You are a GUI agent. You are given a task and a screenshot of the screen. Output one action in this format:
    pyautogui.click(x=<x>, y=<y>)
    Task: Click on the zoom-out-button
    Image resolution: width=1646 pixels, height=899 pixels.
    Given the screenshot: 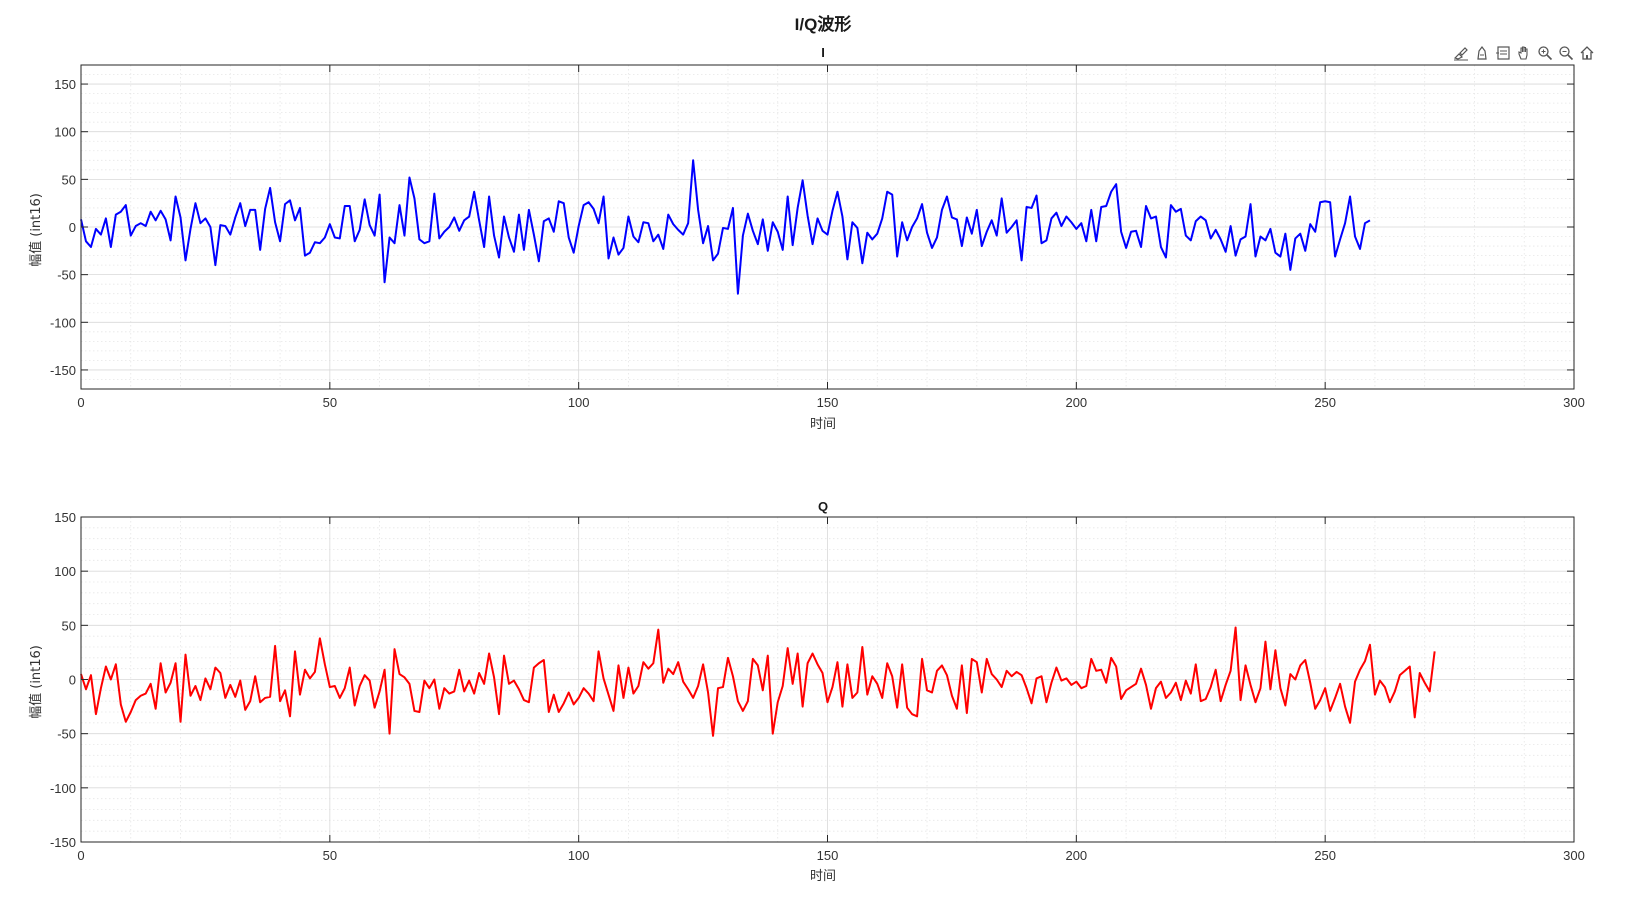 What is the action you would take?
    pyautogui.click(x=1566, y=53)
    